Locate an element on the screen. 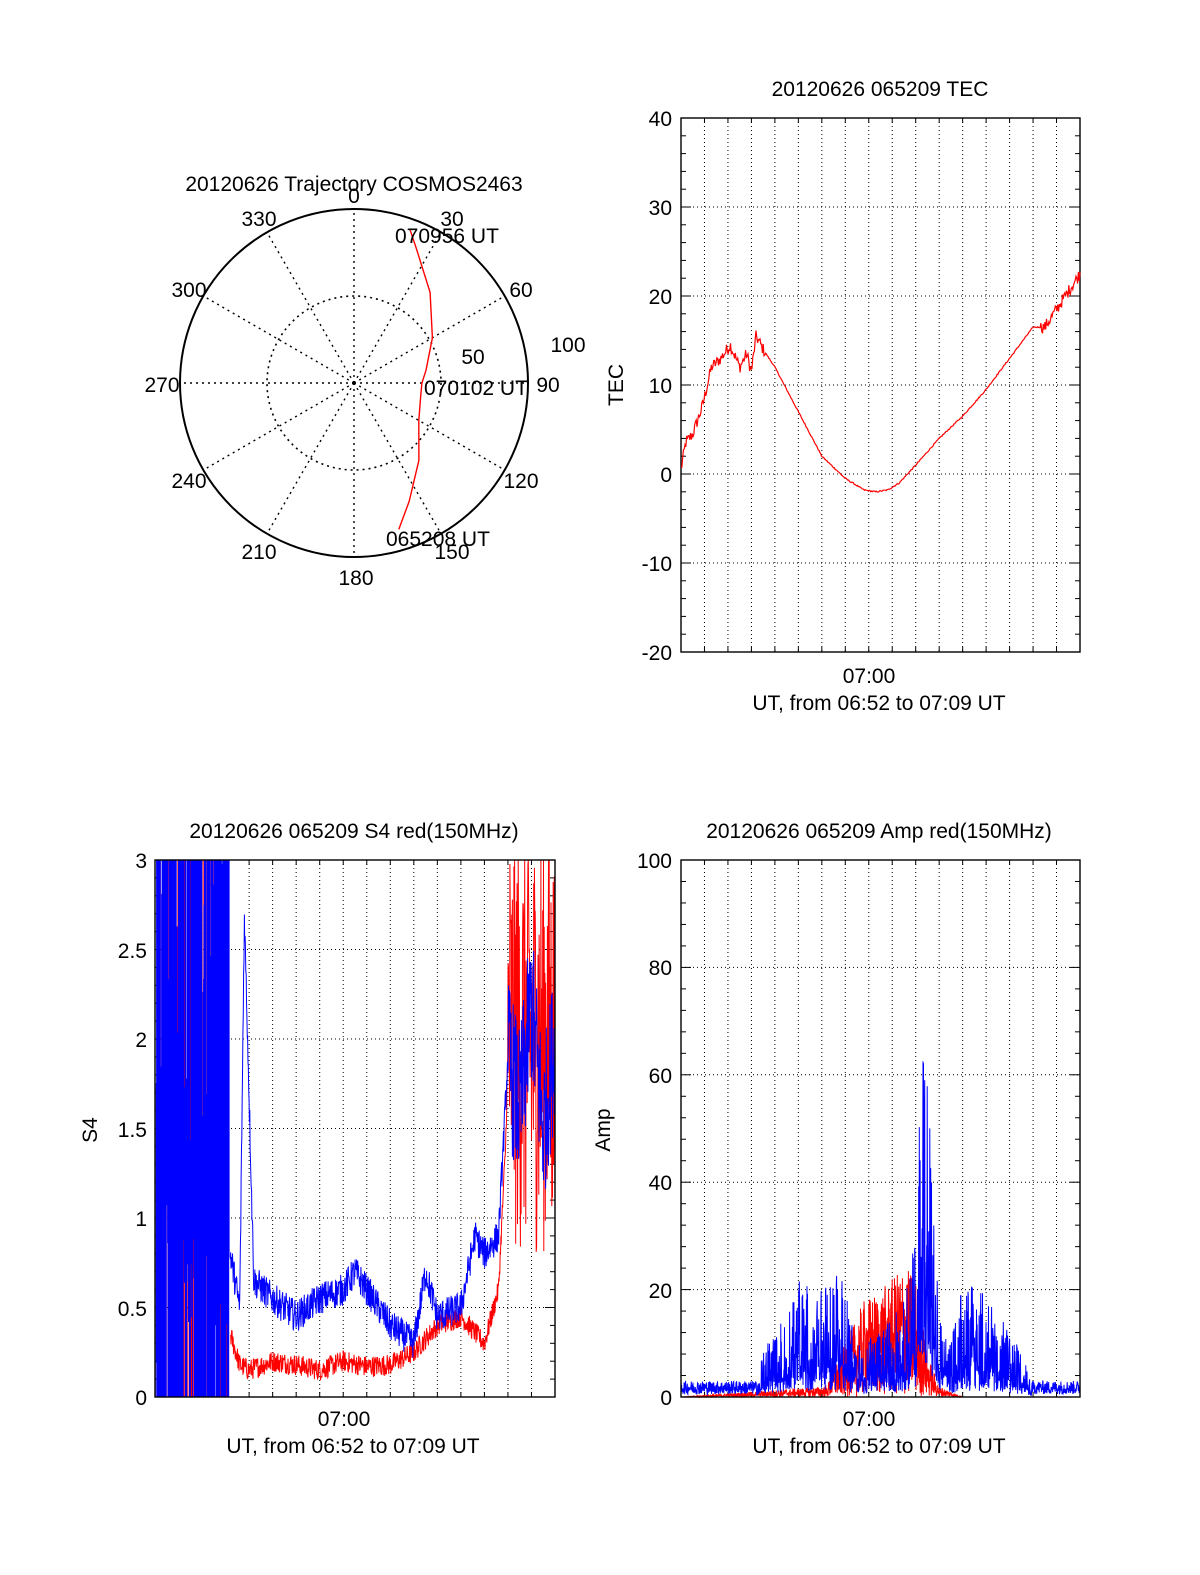  trajectory-start-label: 065208 UT is located at coordinates (438, 539).